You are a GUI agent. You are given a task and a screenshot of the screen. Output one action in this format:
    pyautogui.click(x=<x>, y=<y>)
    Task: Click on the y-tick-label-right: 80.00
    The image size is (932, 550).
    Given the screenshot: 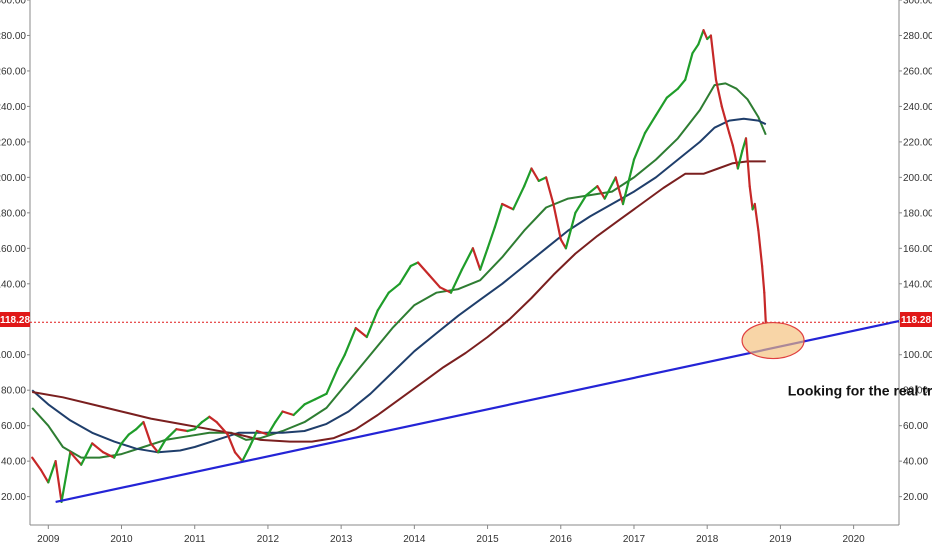 What is the action you would take?
    pyautogui.click(x=915, y=391)
    